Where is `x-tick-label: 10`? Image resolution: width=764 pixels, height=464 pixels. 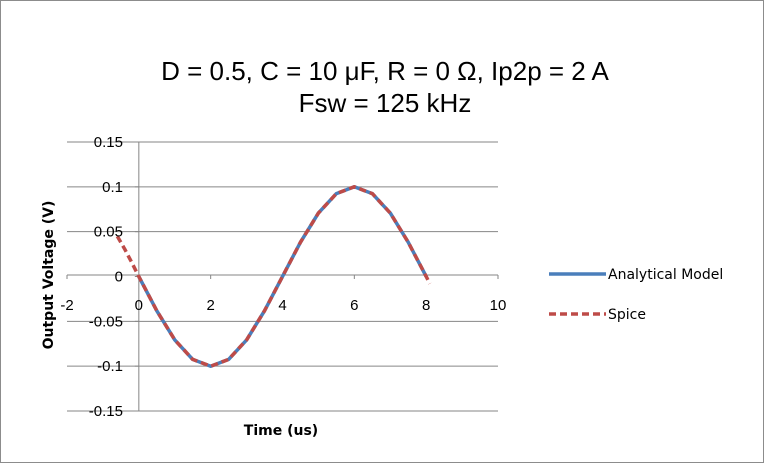 x-tick-label: 10 is located at coordinates (498, 305).